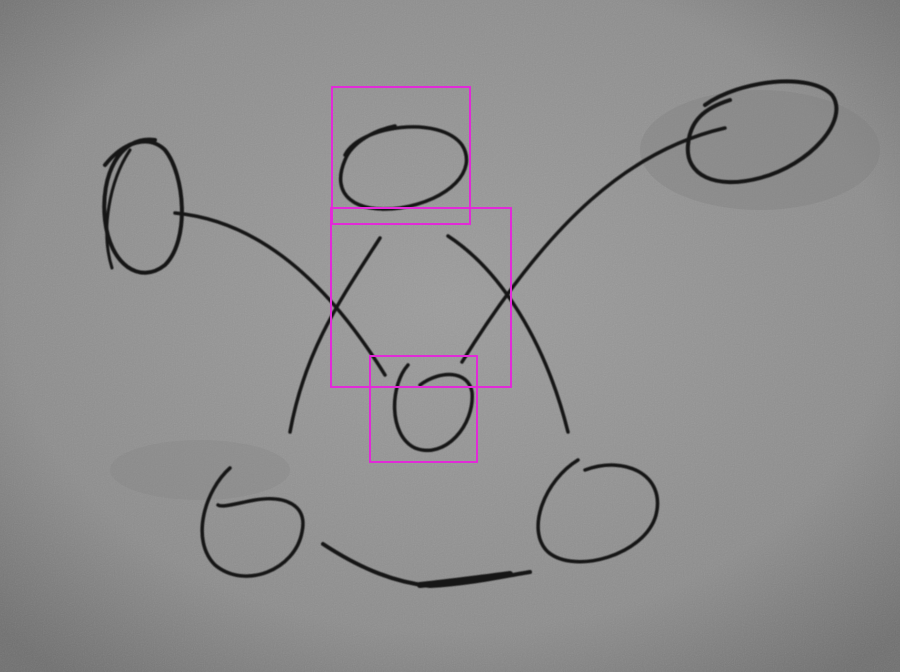  I want to click on bottom-connector-stroke-thick, so click(465, 579).